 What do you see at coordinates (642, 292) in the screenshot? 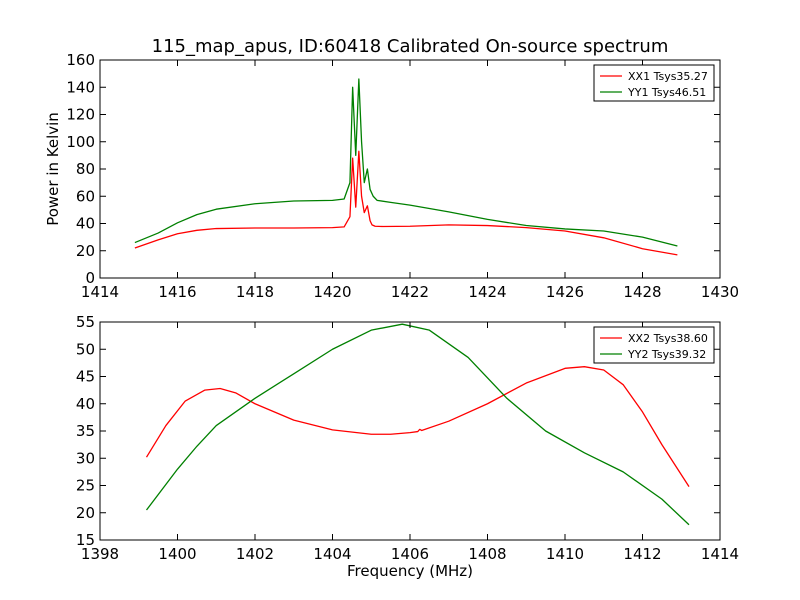
I see `x-tick-label: 1428` at bounding box center [642, 292].